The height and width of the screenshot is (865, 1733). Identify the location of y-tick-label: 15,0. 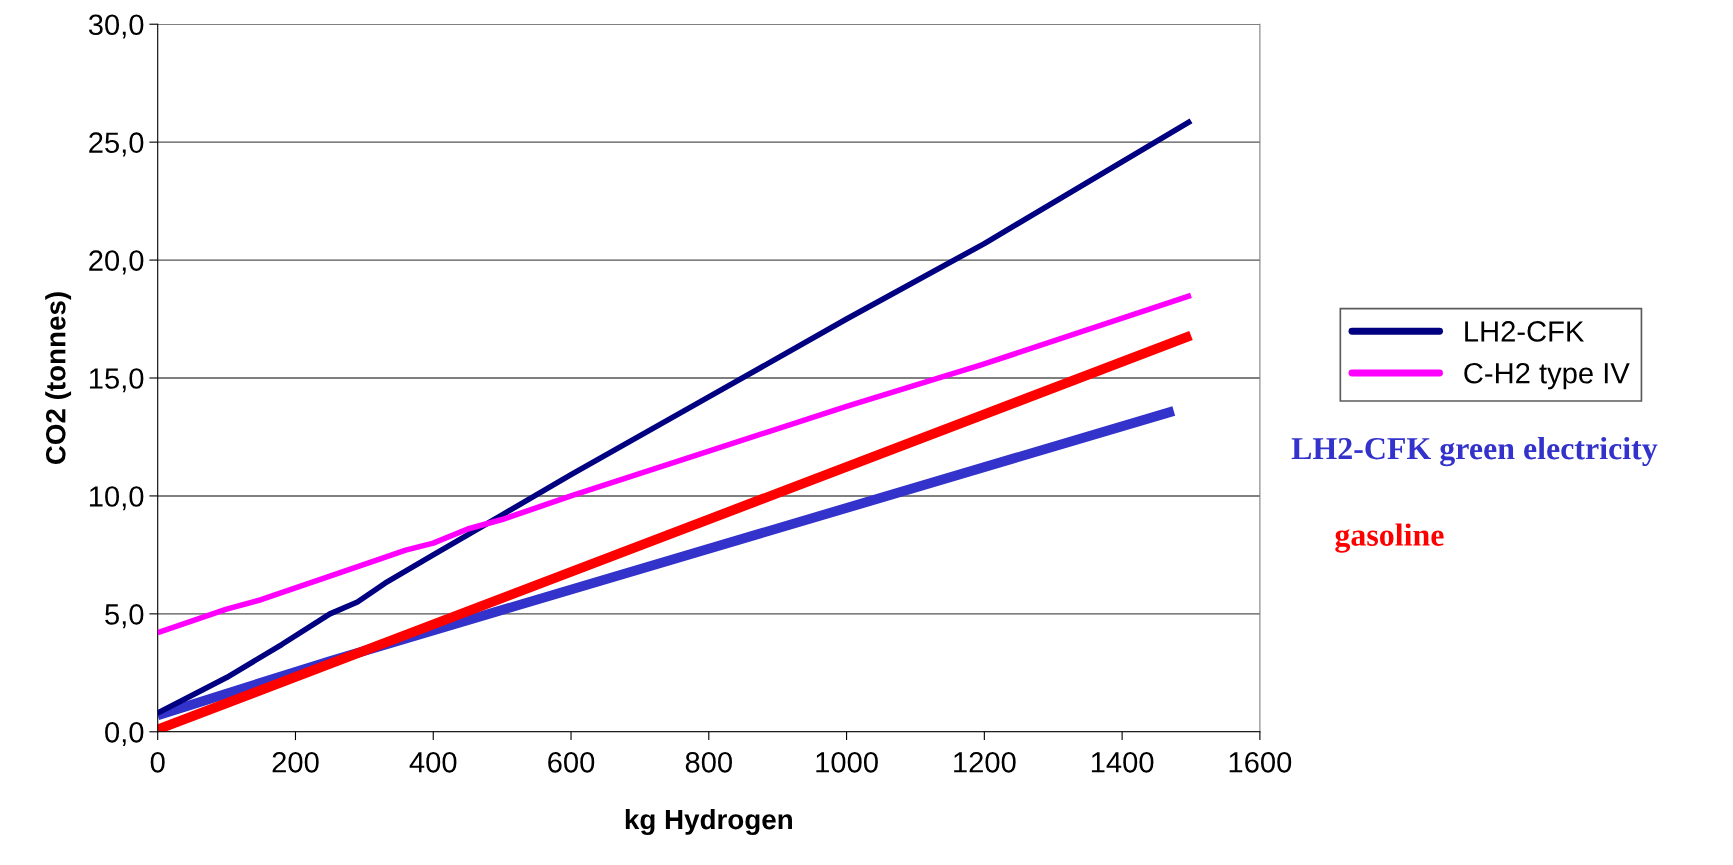
(116, 380).